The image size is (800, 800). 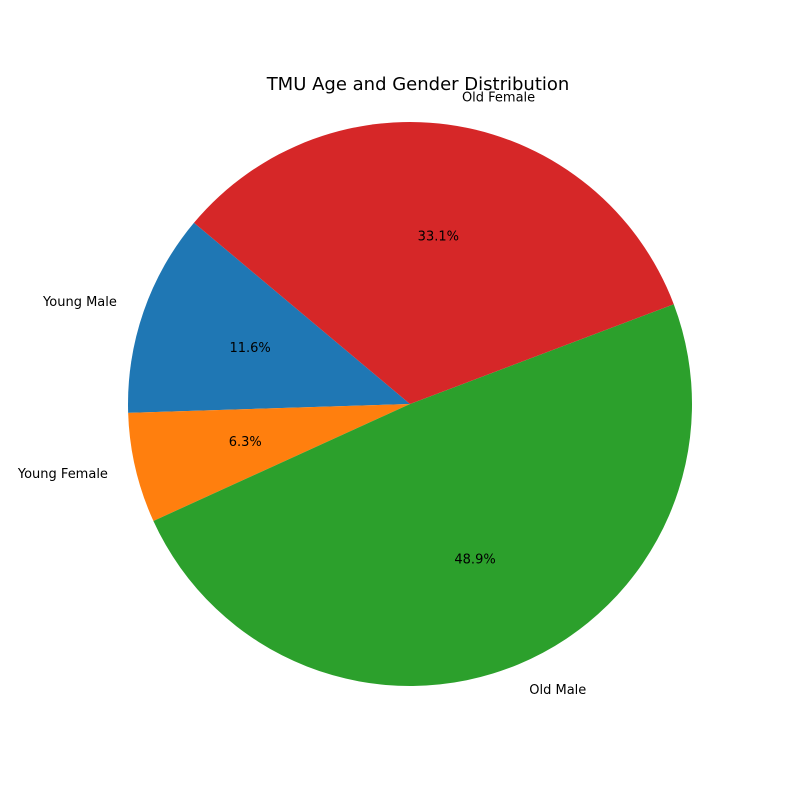 What do you see at coordinates (269, 462) in the screenshot?
I see `pie-slice-young-female` at bounding box center [269, 462].